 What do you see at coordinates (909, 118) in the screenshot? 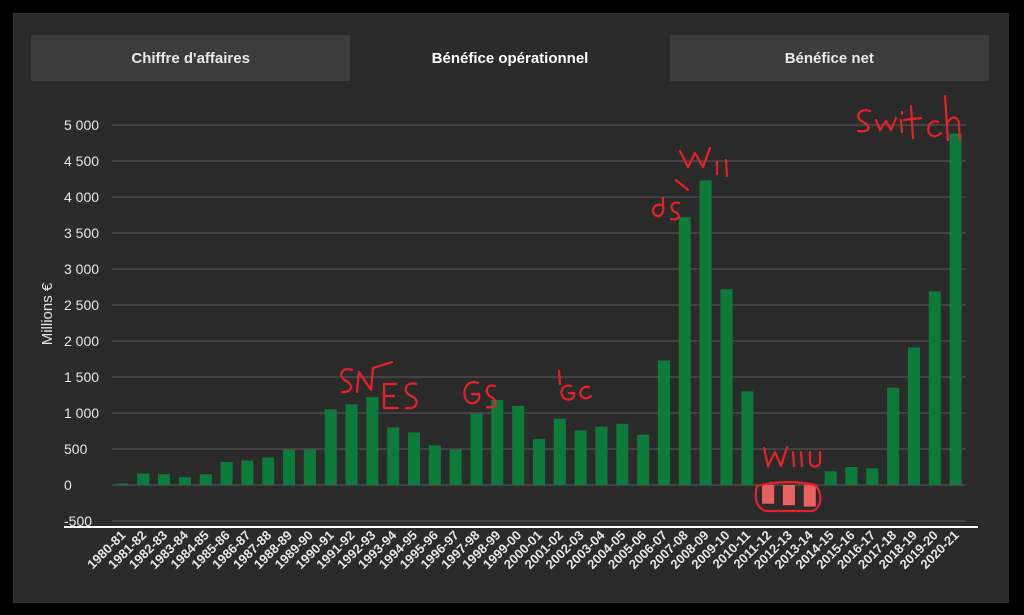
I see `annotation-switch` at bounding box center [909, 118].